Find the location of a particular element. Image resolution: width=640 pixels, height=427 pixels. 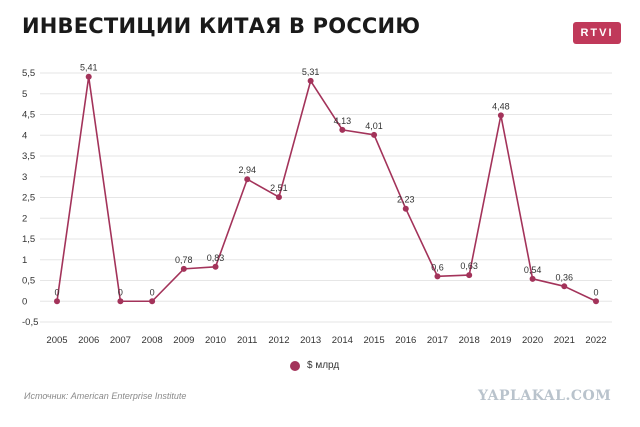

x-tick-label: 2015 is located at coordinates (373, 340).